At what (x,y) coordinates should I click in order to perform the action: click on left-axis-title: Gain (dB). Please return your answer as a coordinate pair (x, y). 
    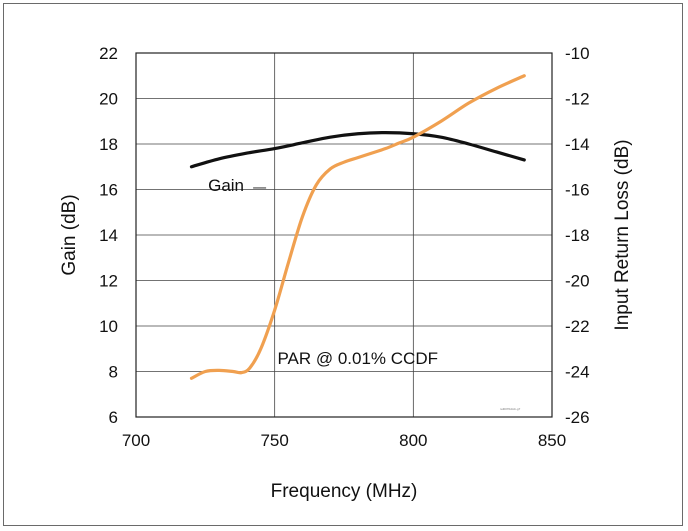
    Looking at the image, I should click on (69, 234).